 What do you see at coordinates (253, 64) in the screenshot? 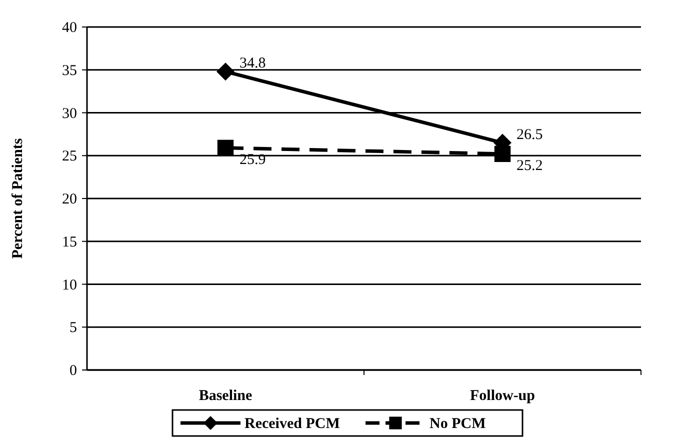
I see `data-label: 34.8` at bounding box center [253, 64].